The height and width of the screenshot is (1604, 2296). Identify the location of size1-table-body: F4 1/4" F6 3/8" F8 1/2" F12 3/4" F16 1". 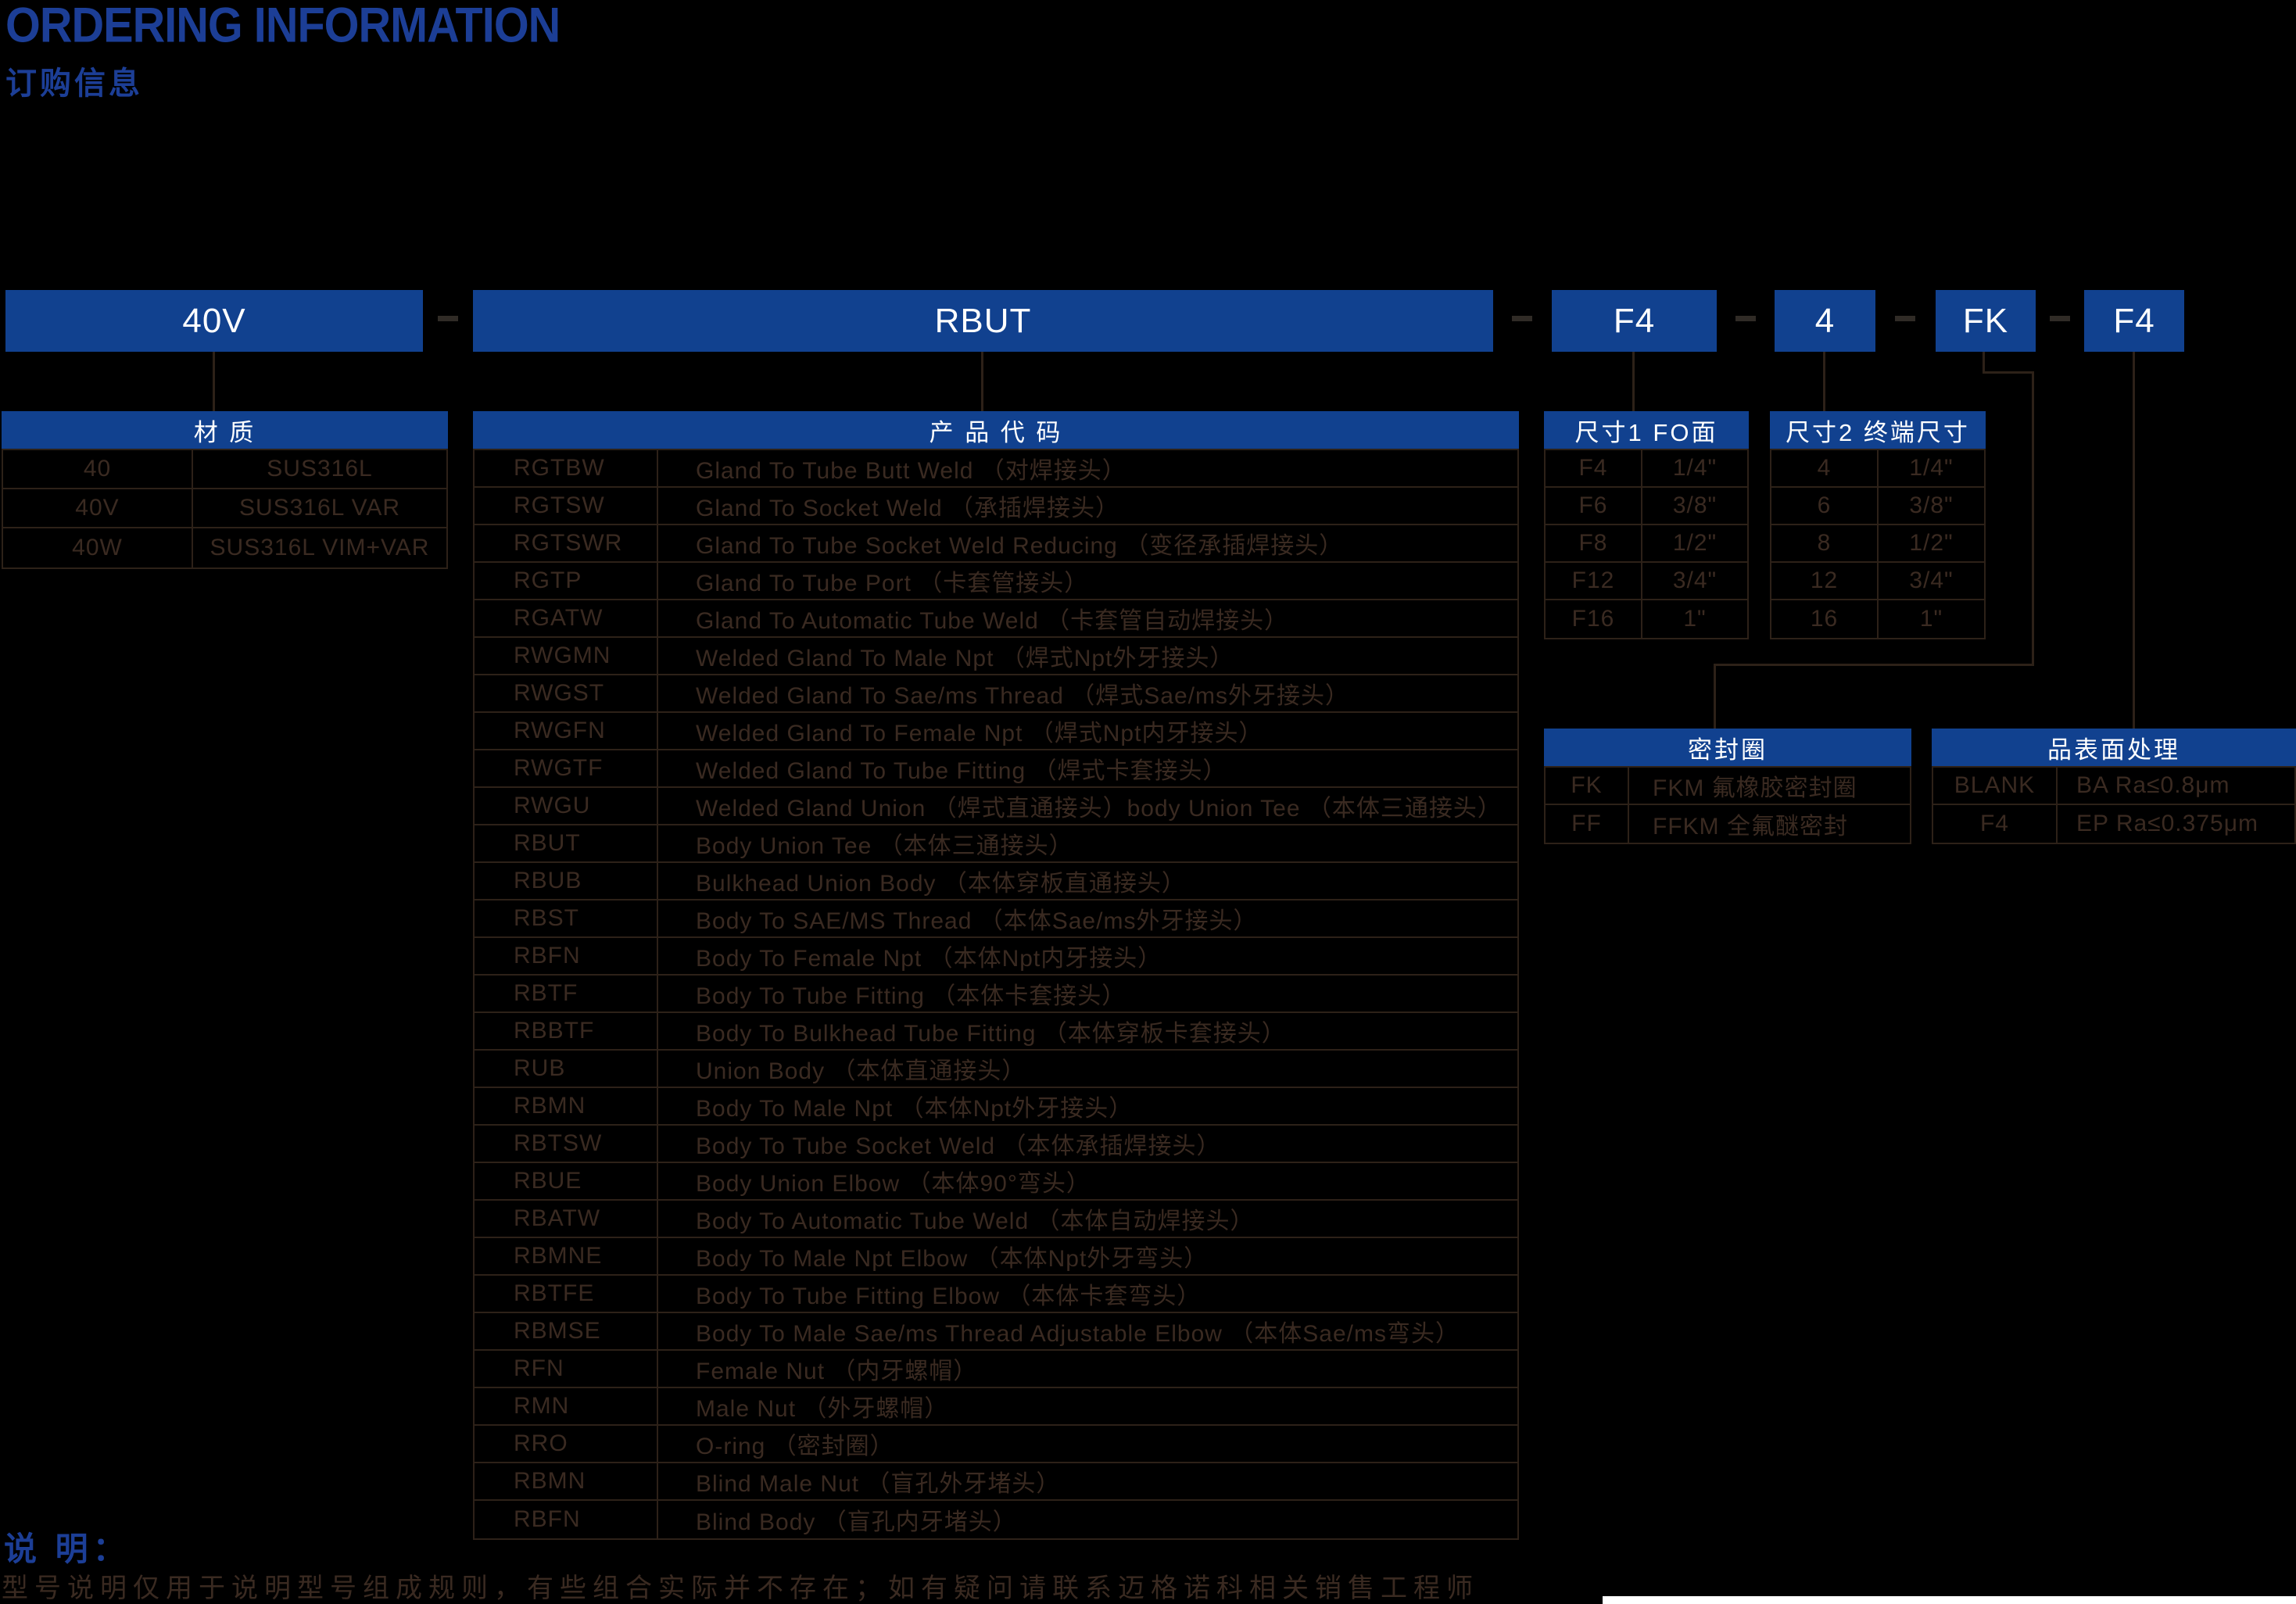
(1646, 544).